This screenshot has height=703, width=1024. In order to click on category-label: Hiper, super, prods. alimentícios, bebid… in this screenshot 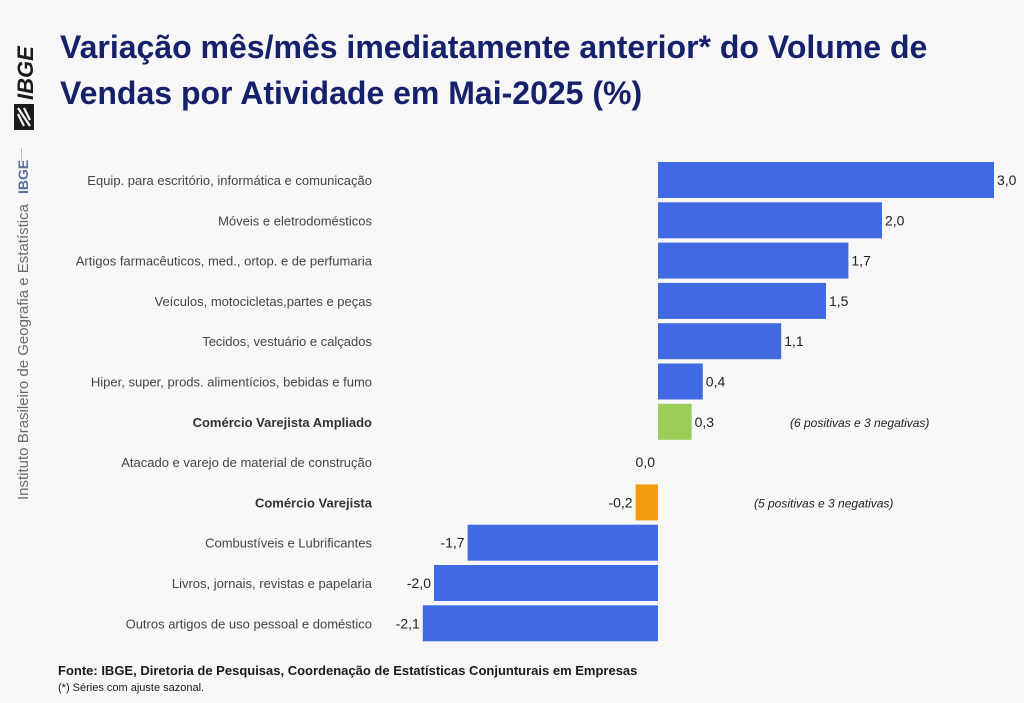, I will do `click(231, 382)`.